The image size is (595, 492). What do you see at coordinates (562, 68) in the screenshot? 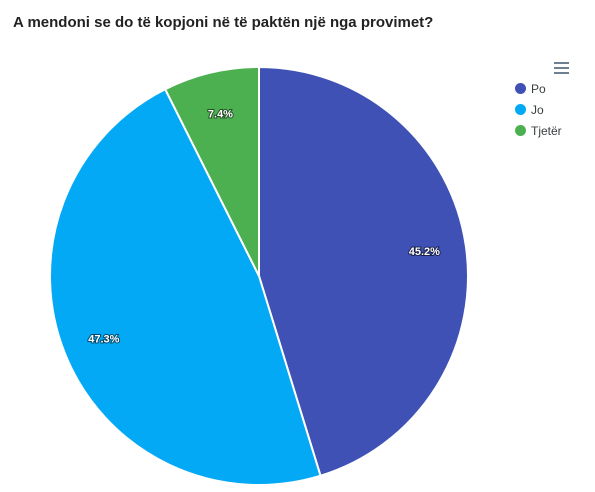
I see `menu-icon` at bounding box center [562, 68].